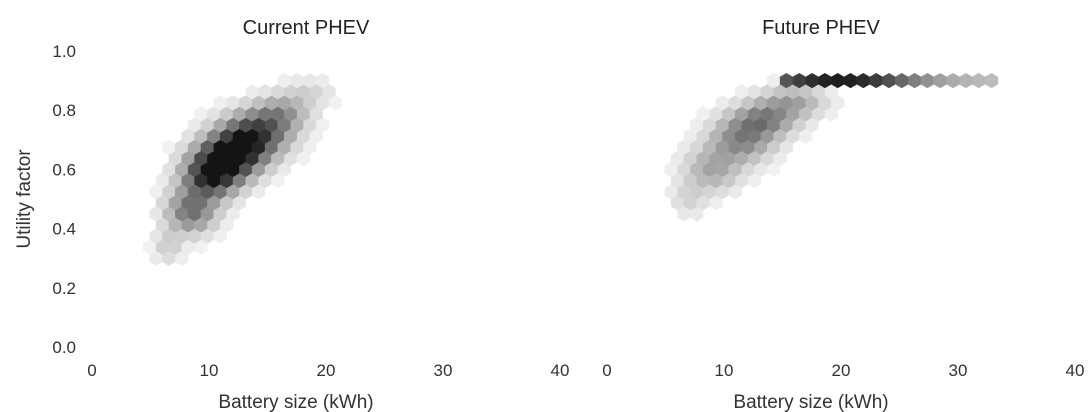 Image resolution: width=1090 pixels, height=412 pixels. I want to click on hexbin-layer-future, so click(831, 147).